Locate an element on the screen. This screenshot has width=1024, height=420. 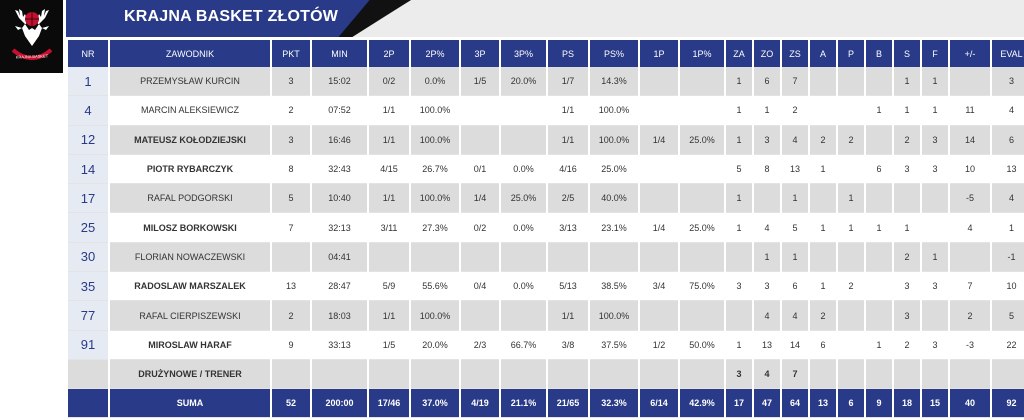
stat-cell: 14 is located at coordinates (970, 140).